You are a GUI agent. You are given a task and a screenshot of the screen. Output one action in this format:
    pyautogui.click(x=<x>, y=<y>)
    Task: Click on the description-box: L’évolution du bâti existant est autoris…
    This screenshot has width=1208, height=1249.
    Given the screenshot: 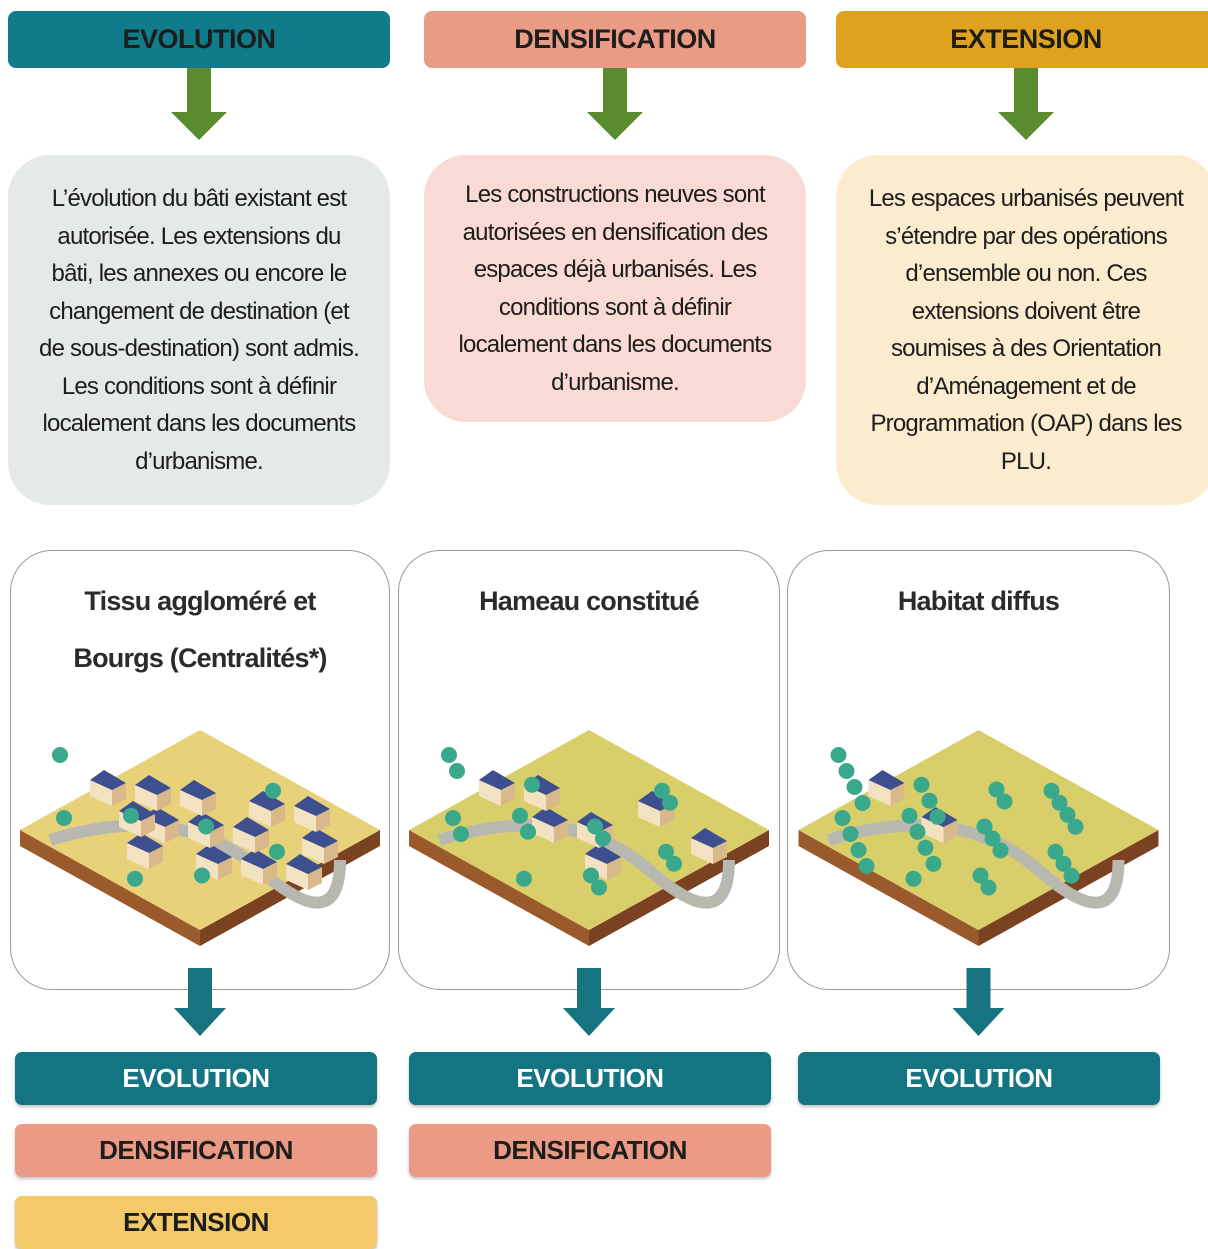 What is the action you would take?
    pyautogui.click(x=199, y=330)
    